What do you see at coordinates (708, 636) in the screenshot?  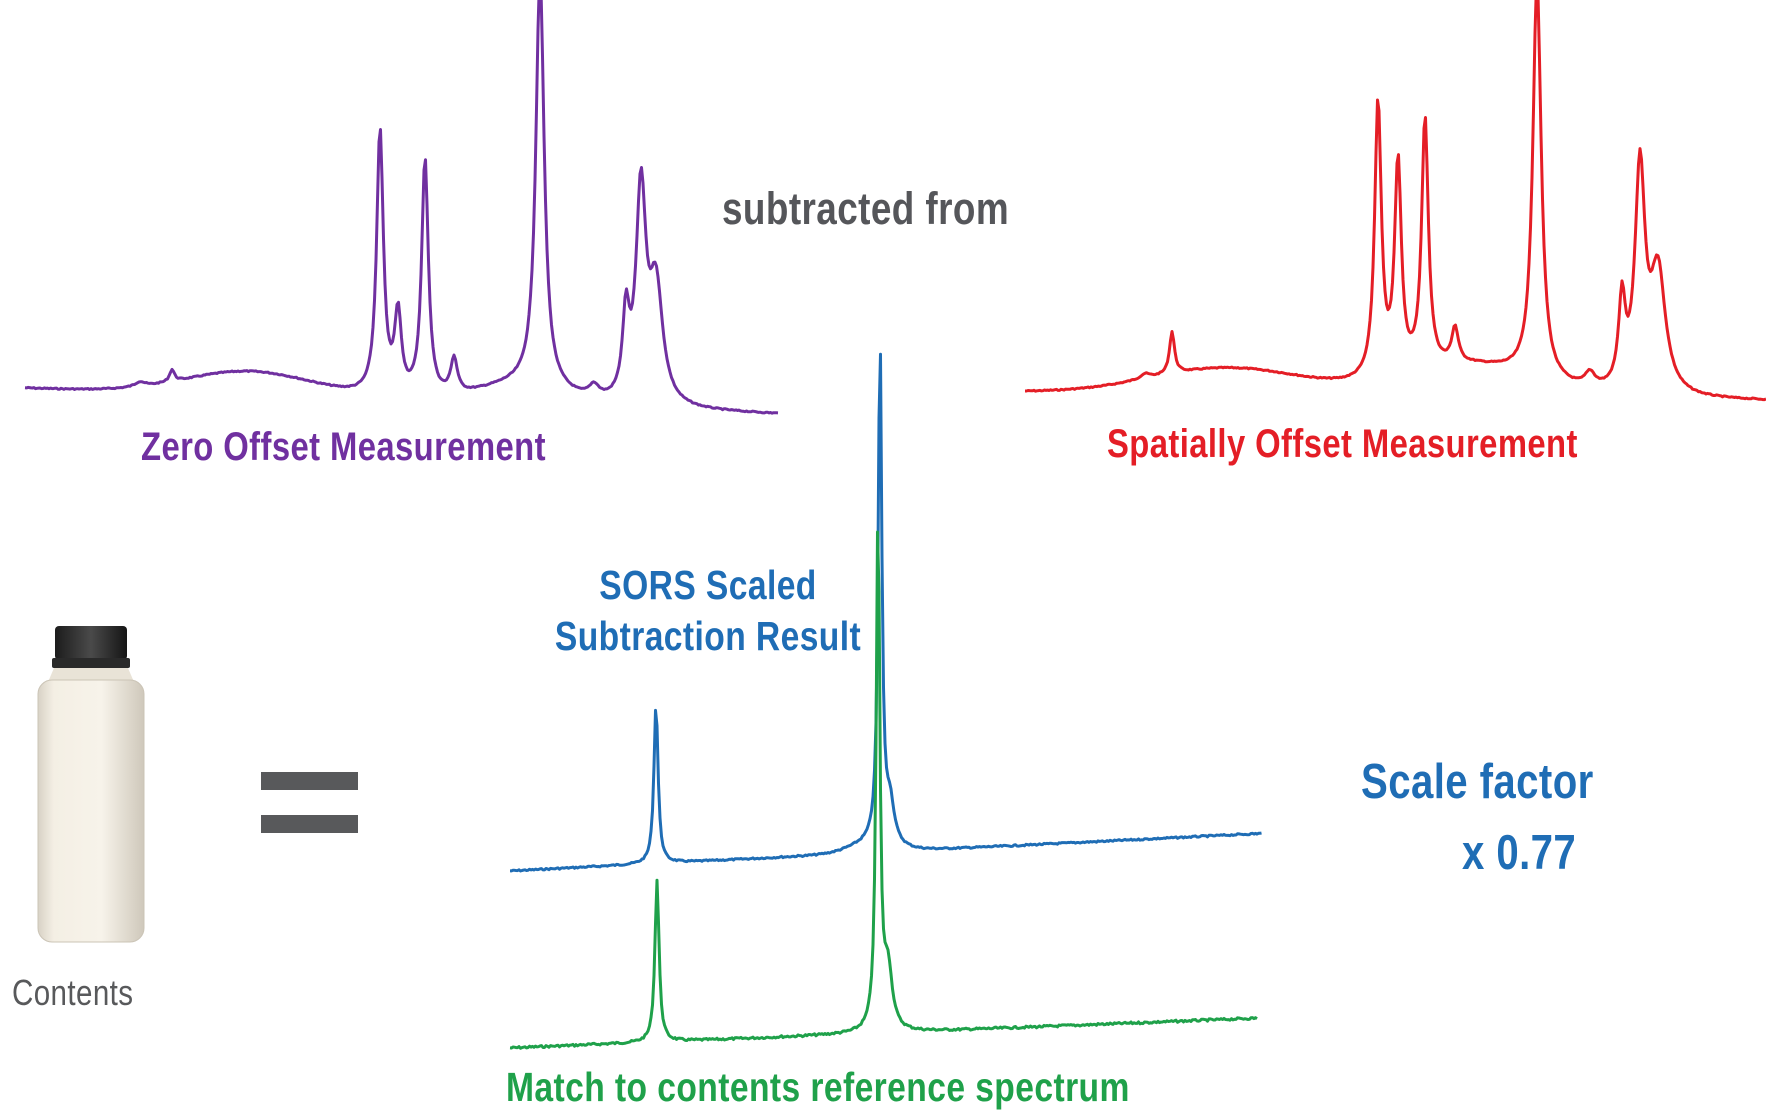 I see `sors-result-label-line2: Subtraction Result` at bounding box center [708, 636].